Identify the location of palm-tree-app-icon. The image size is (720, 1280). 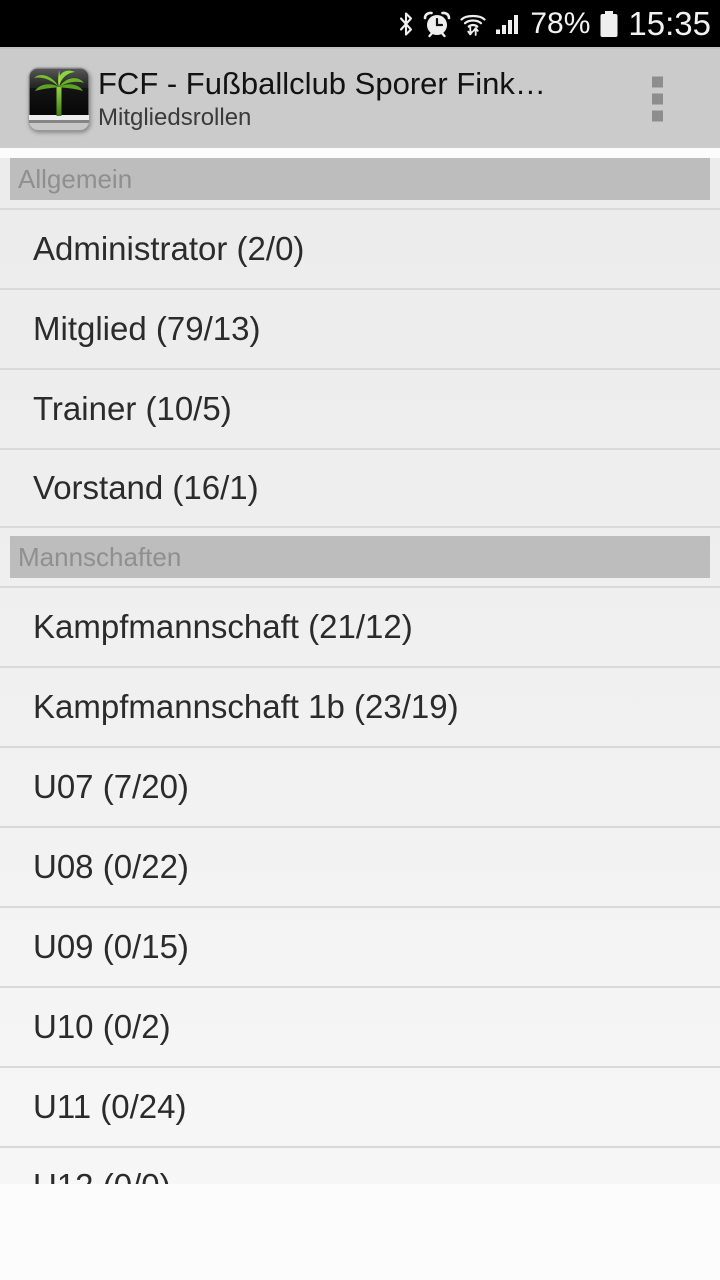
(59, 99).